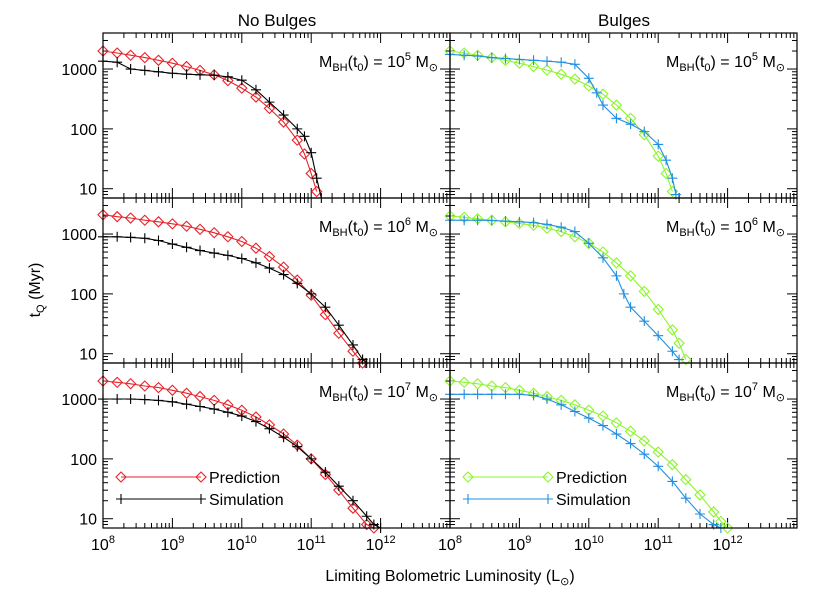  Describe the element at coordinates (277, 20) in the screenshot. I see `col-title-no-bulges: No Bulges` at that location.